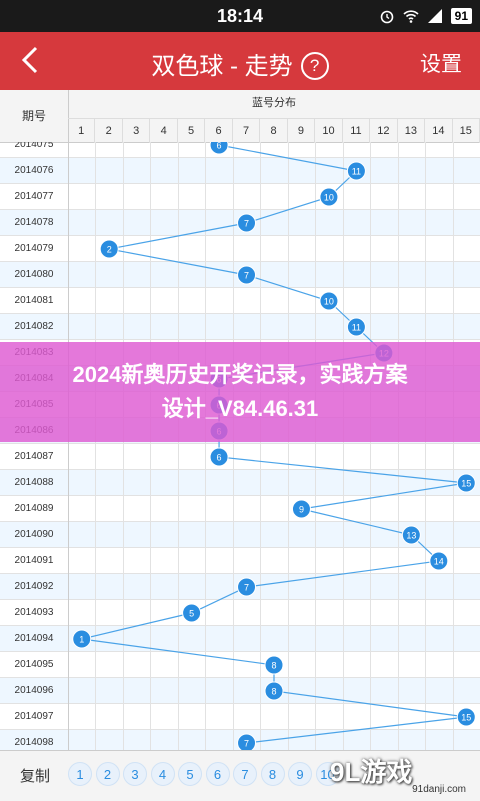 The width and height of the screenshot is (480, 801). What do you see at coordinates (240, 171) in the screenshot?
I see `table-row: 2014076` at bounding box center [240, 171].